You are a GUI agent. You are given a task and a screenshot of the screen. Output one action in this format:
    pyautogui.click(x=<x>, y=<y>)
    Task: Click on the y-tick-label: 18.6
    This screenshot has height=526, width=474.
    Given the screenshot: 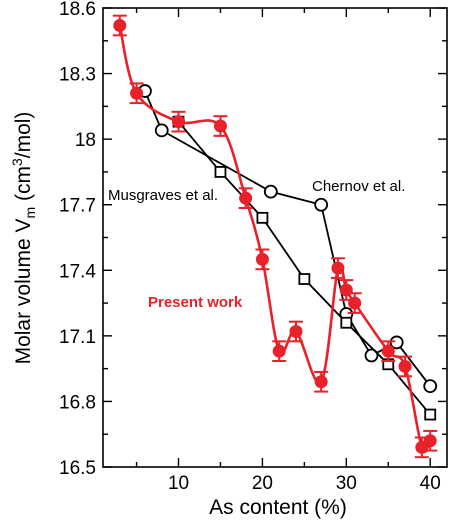 What is the action you would take?
    pyautogui.click(x=77, y=10)
    